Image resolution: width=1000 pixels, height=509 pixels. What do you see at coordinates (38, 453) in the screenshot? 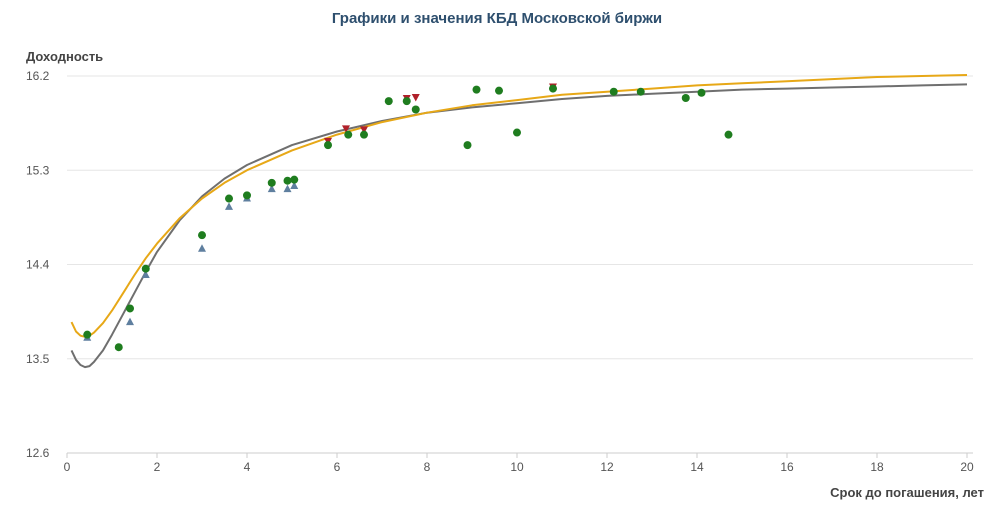
I see `y-tick-label: 12.6` at bounding box center [38, 453].